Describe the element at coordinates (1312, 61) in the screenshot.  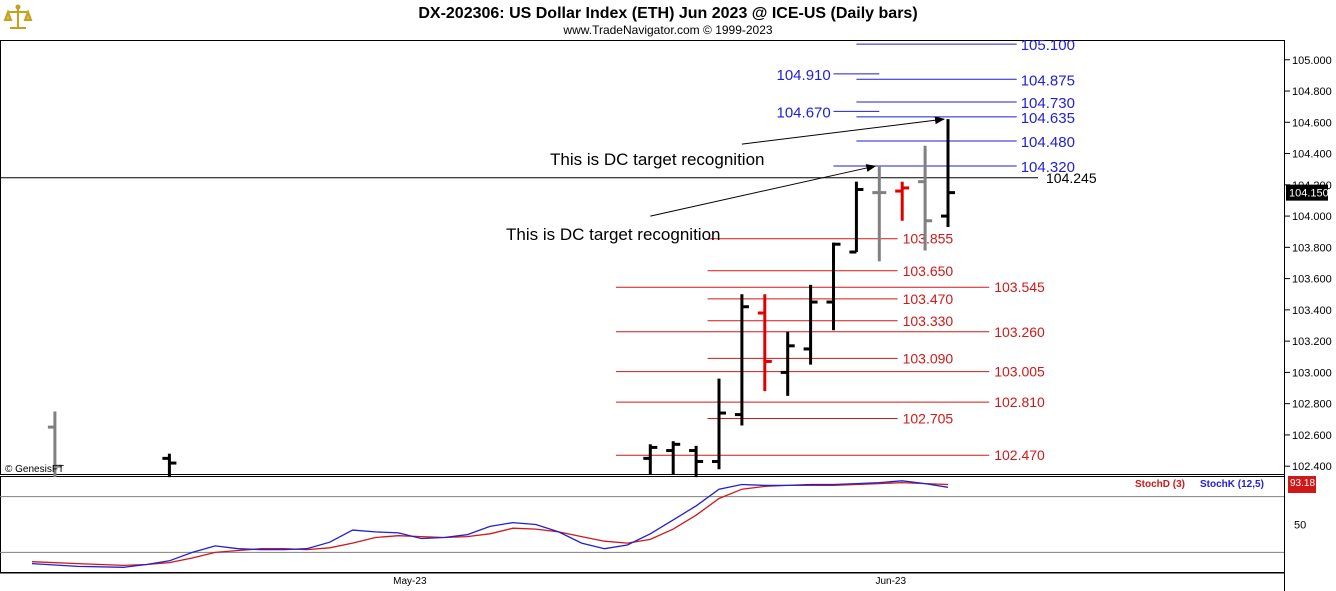
I see `y-tick-label: 105.000` at that location.